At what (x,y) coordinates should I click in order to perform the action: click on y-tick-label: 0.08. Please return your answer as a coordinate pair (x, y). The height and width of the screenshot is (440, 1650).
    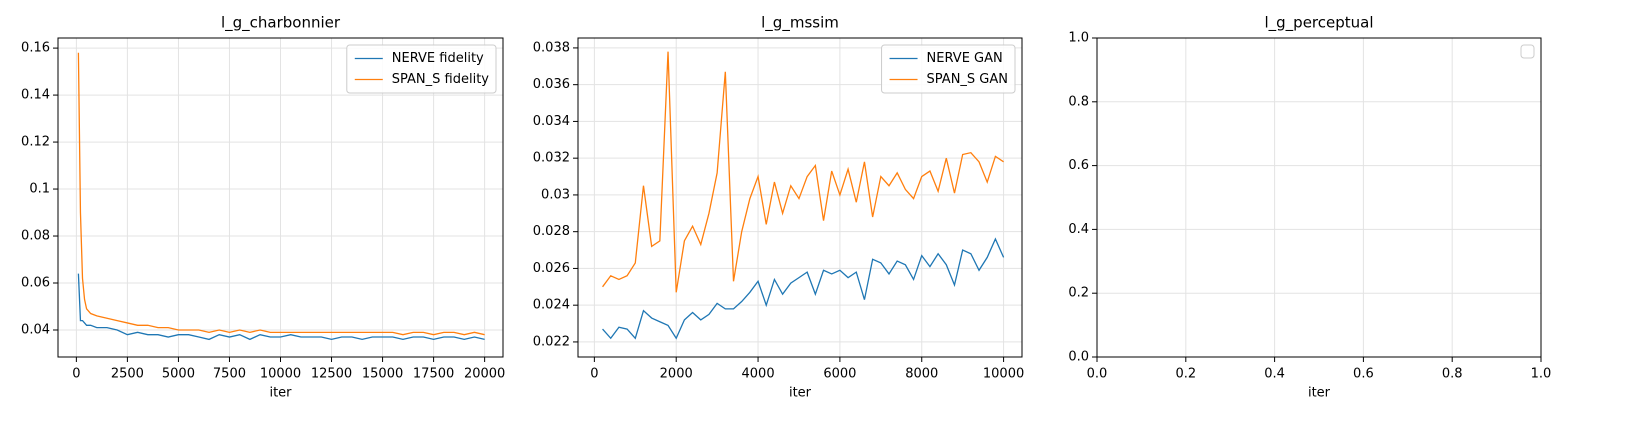
    Looking at the image, I should click on (35, 236).